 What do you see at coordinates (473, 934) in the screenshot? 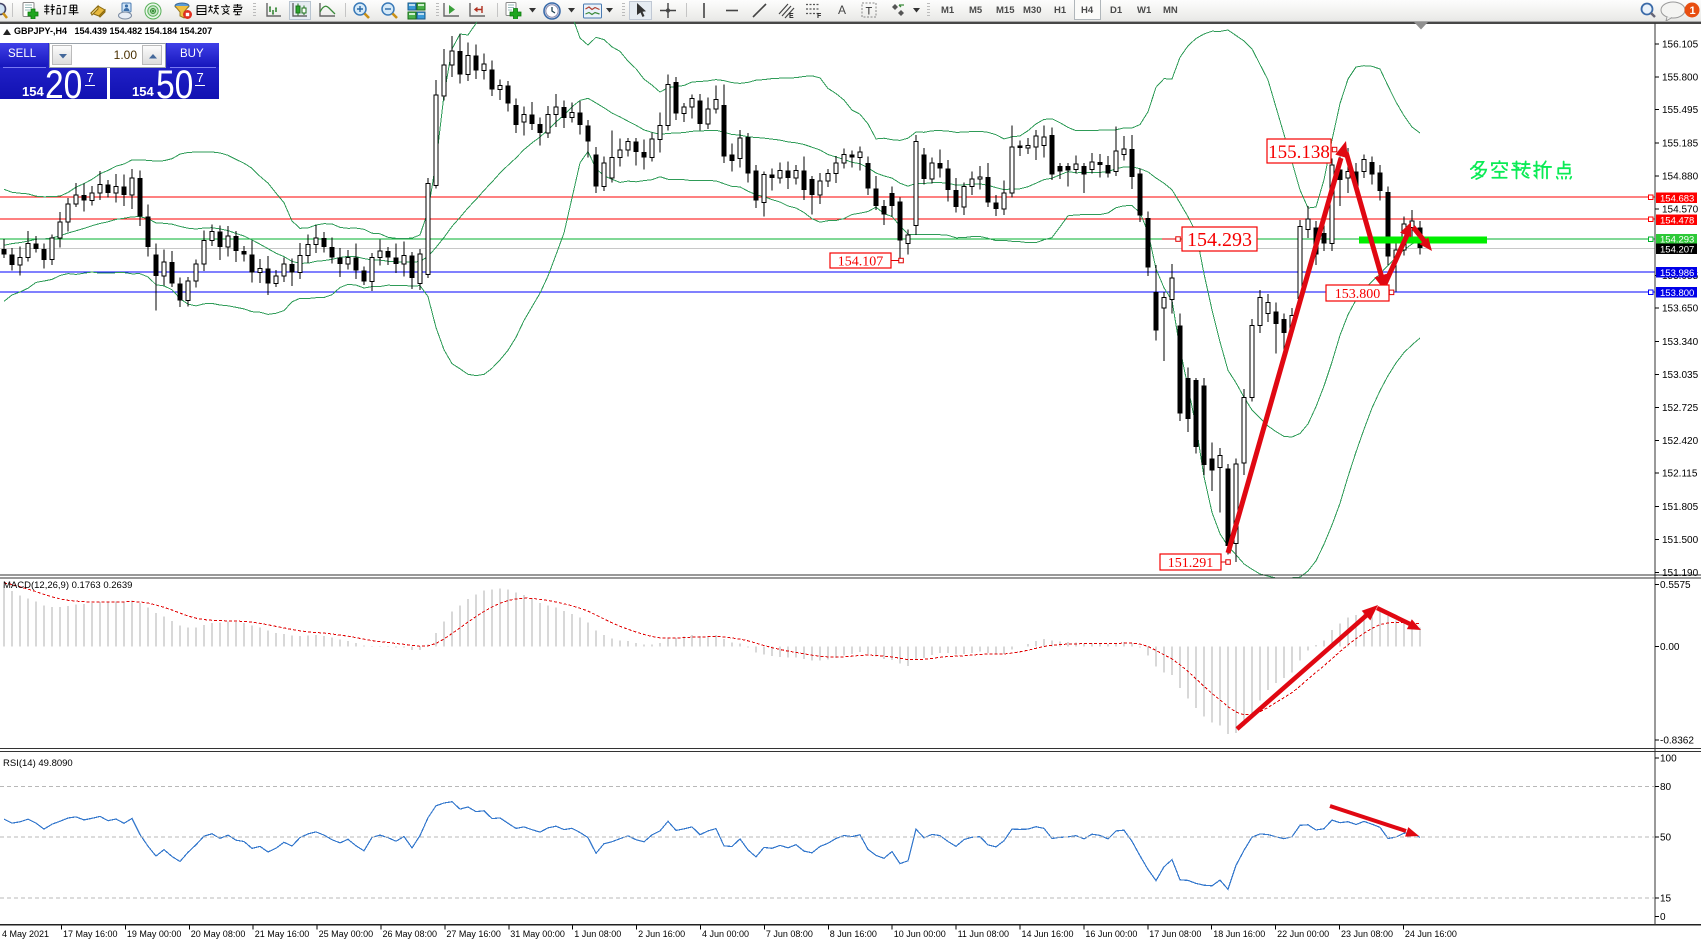
I see `svg-text: 27 May 16:00` at bounding box center [473, 934].